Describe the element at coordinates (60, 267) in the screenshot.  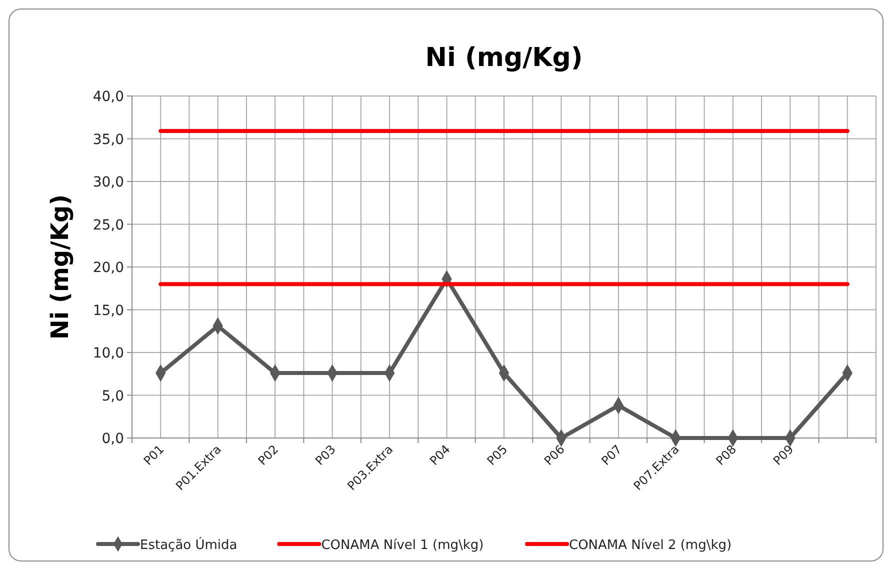
I see `y-axis-title: Ni (mg/Kg)` at that location.